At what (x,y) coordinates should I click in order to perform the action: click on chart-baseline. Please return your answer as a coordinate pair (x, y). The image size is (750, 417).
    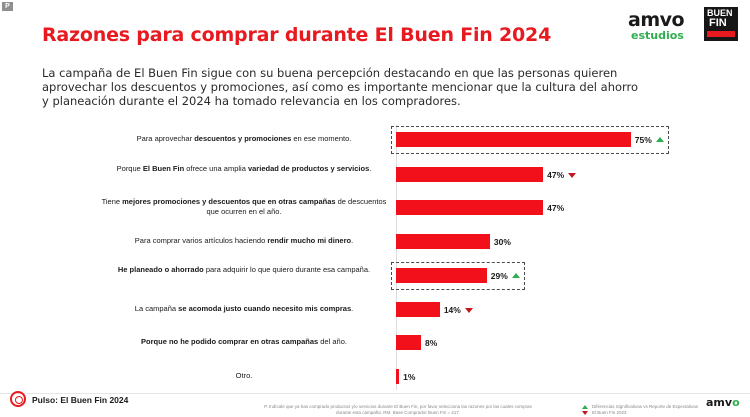
    Looking at the image, I should click on (396, 257).